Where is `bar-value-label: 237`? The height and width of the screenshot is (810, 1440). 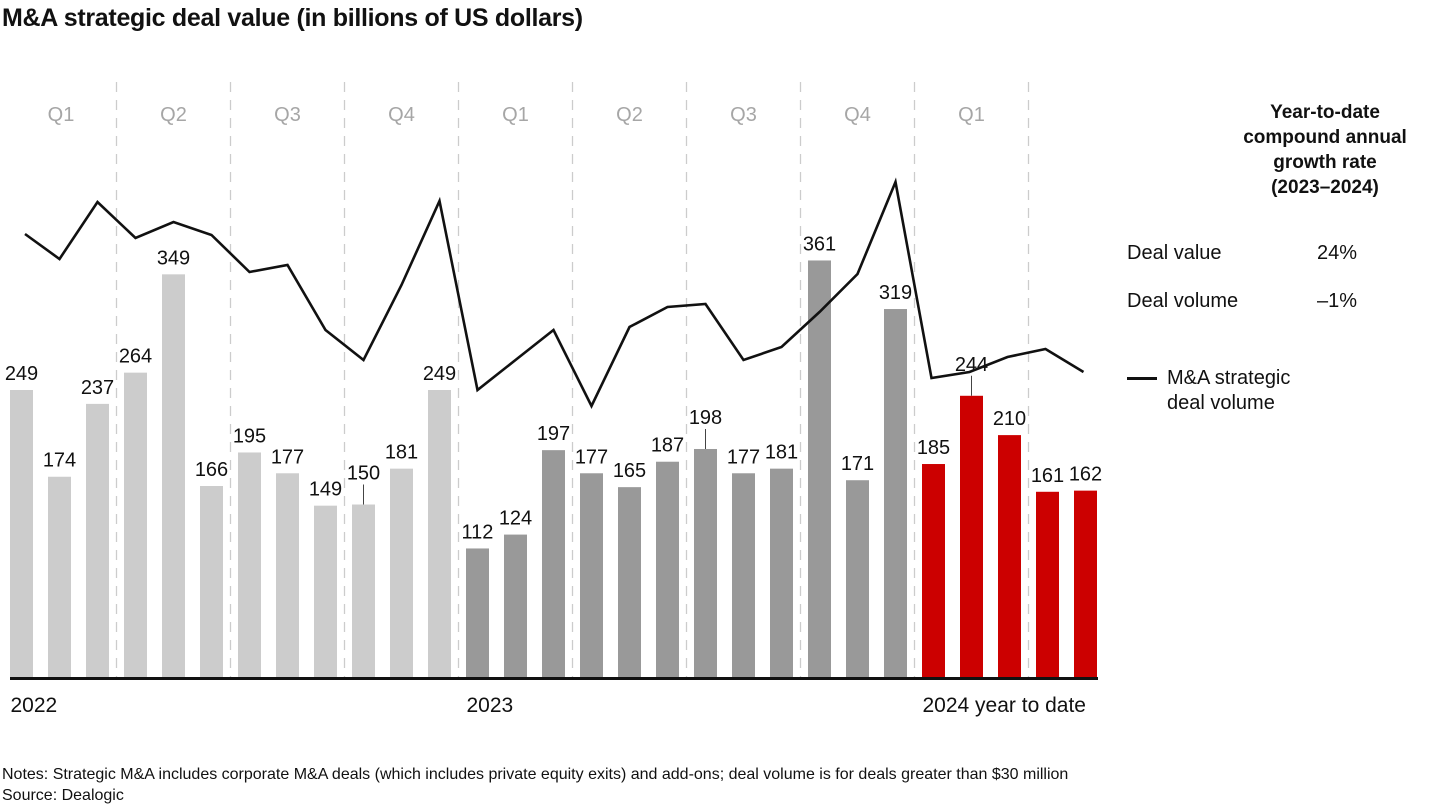
bar-value-label: 237 is located at coordinates (97, 388).